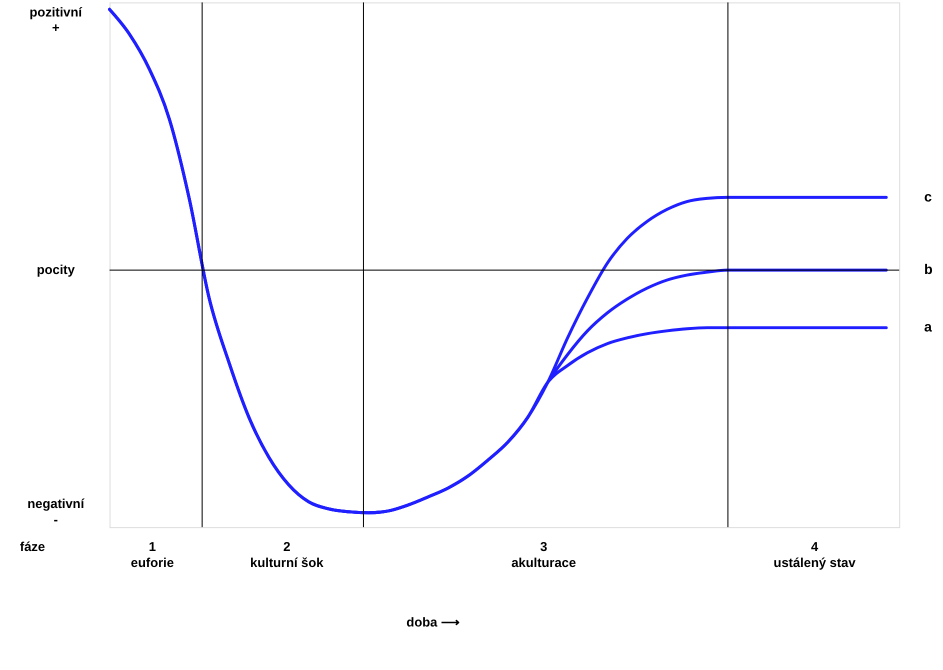  I want to click on text: c, so click(928, 196).